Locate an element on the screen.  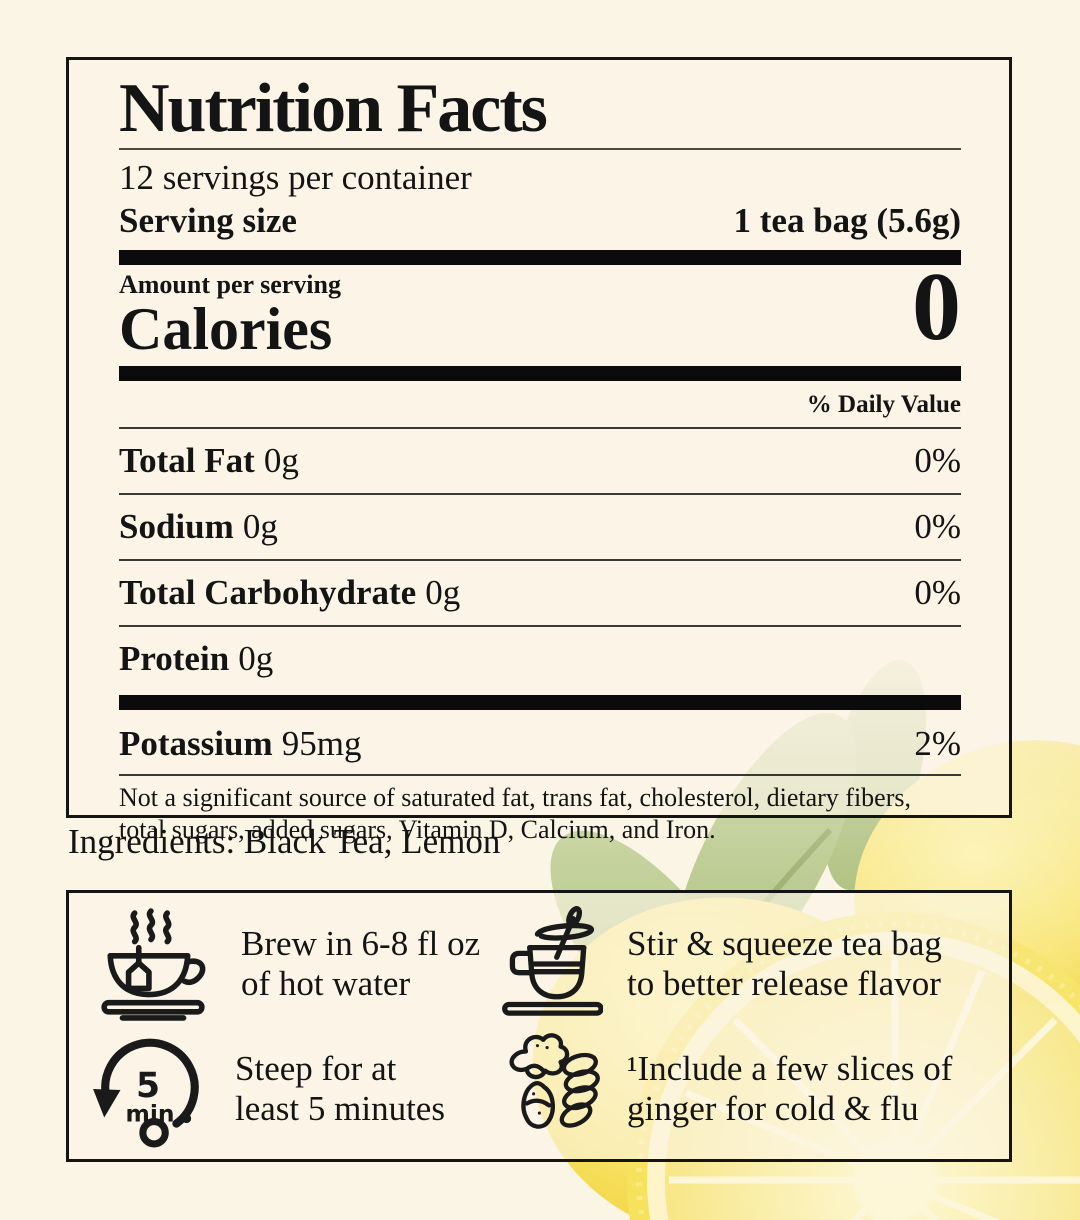
steep-timer-icon: 5 min is located at coordinates (146, 1092).